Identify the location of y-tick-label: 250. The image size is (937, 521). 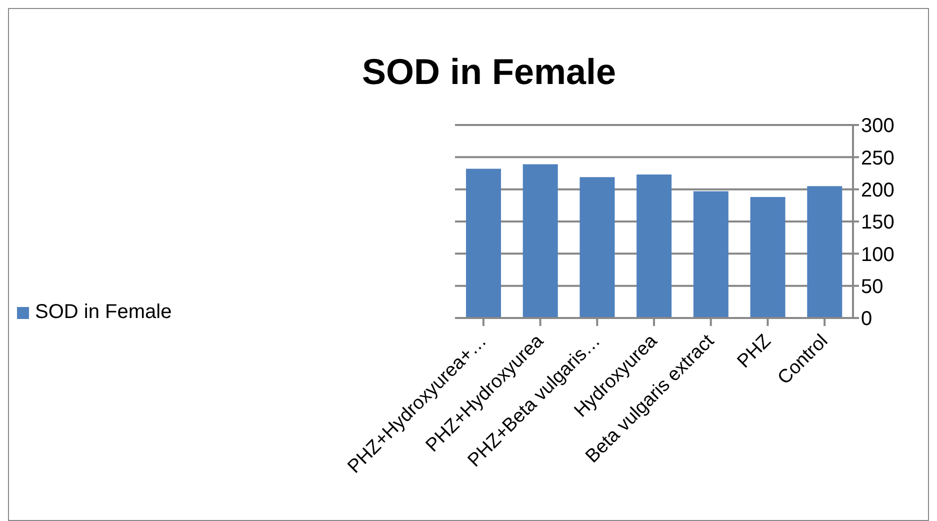
(877, 158).